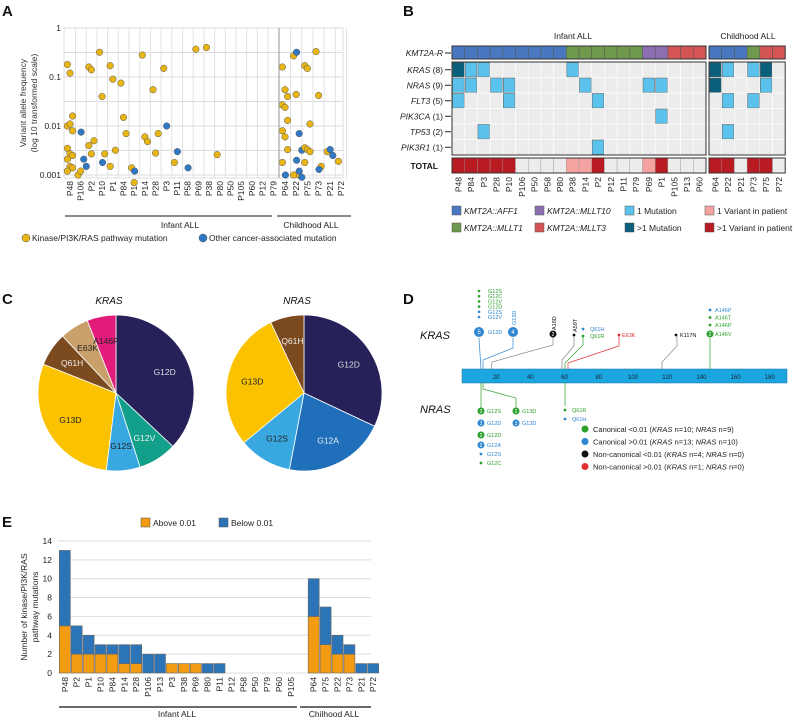  What do you see at coordinates (515, 318) in the screenshot?
I see `mutation-label: G13D` at bounding box center [515, 318].